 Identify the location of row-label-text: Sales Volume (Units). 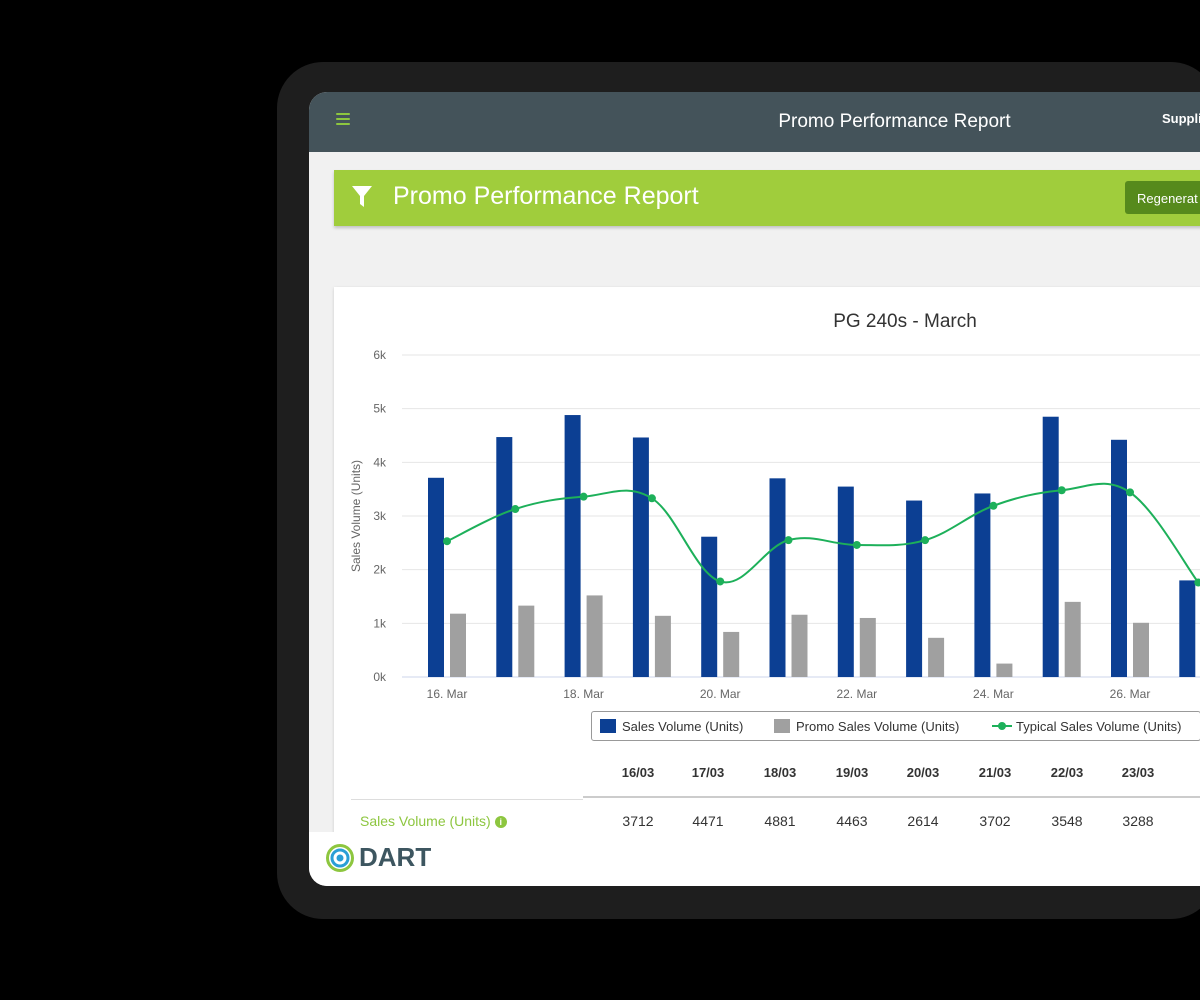
(425, 821).